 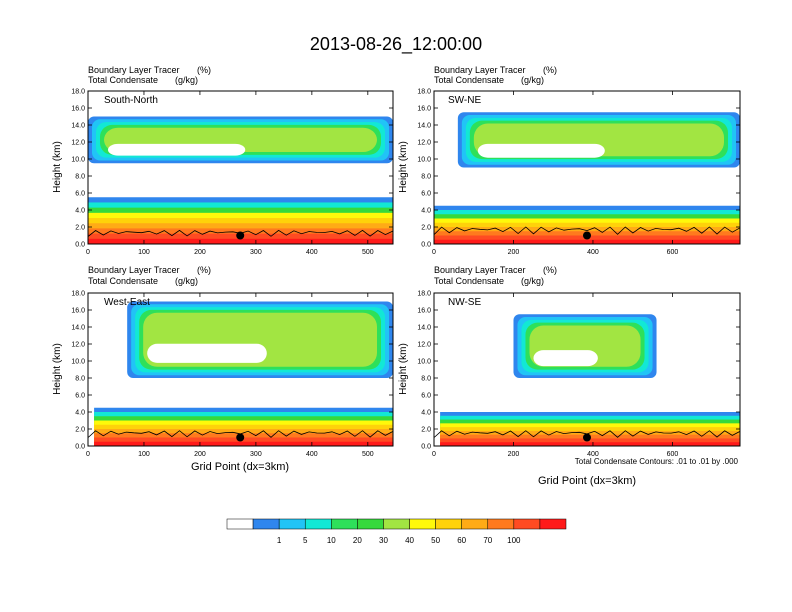 What do you see at coordinates (464, 100) in the screenshot?
I see `panel-label: SW-NE` at bounding box center [464, 100].